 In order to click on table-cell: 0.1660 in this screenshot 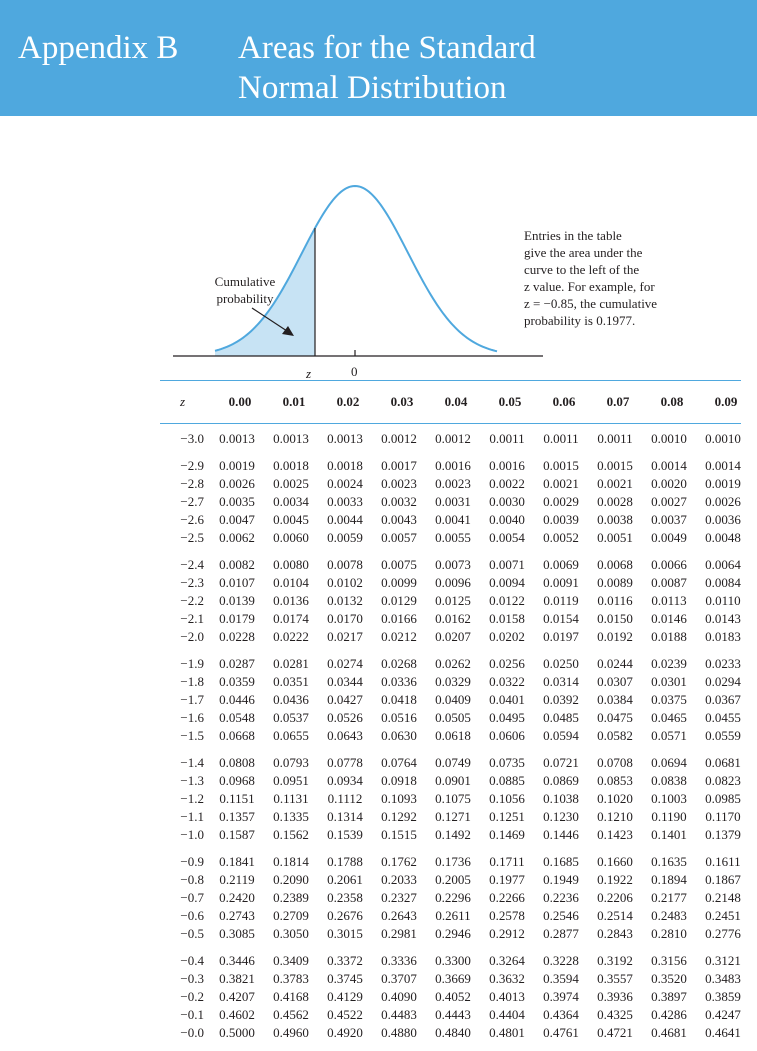, I will do `click(615, 861)`.